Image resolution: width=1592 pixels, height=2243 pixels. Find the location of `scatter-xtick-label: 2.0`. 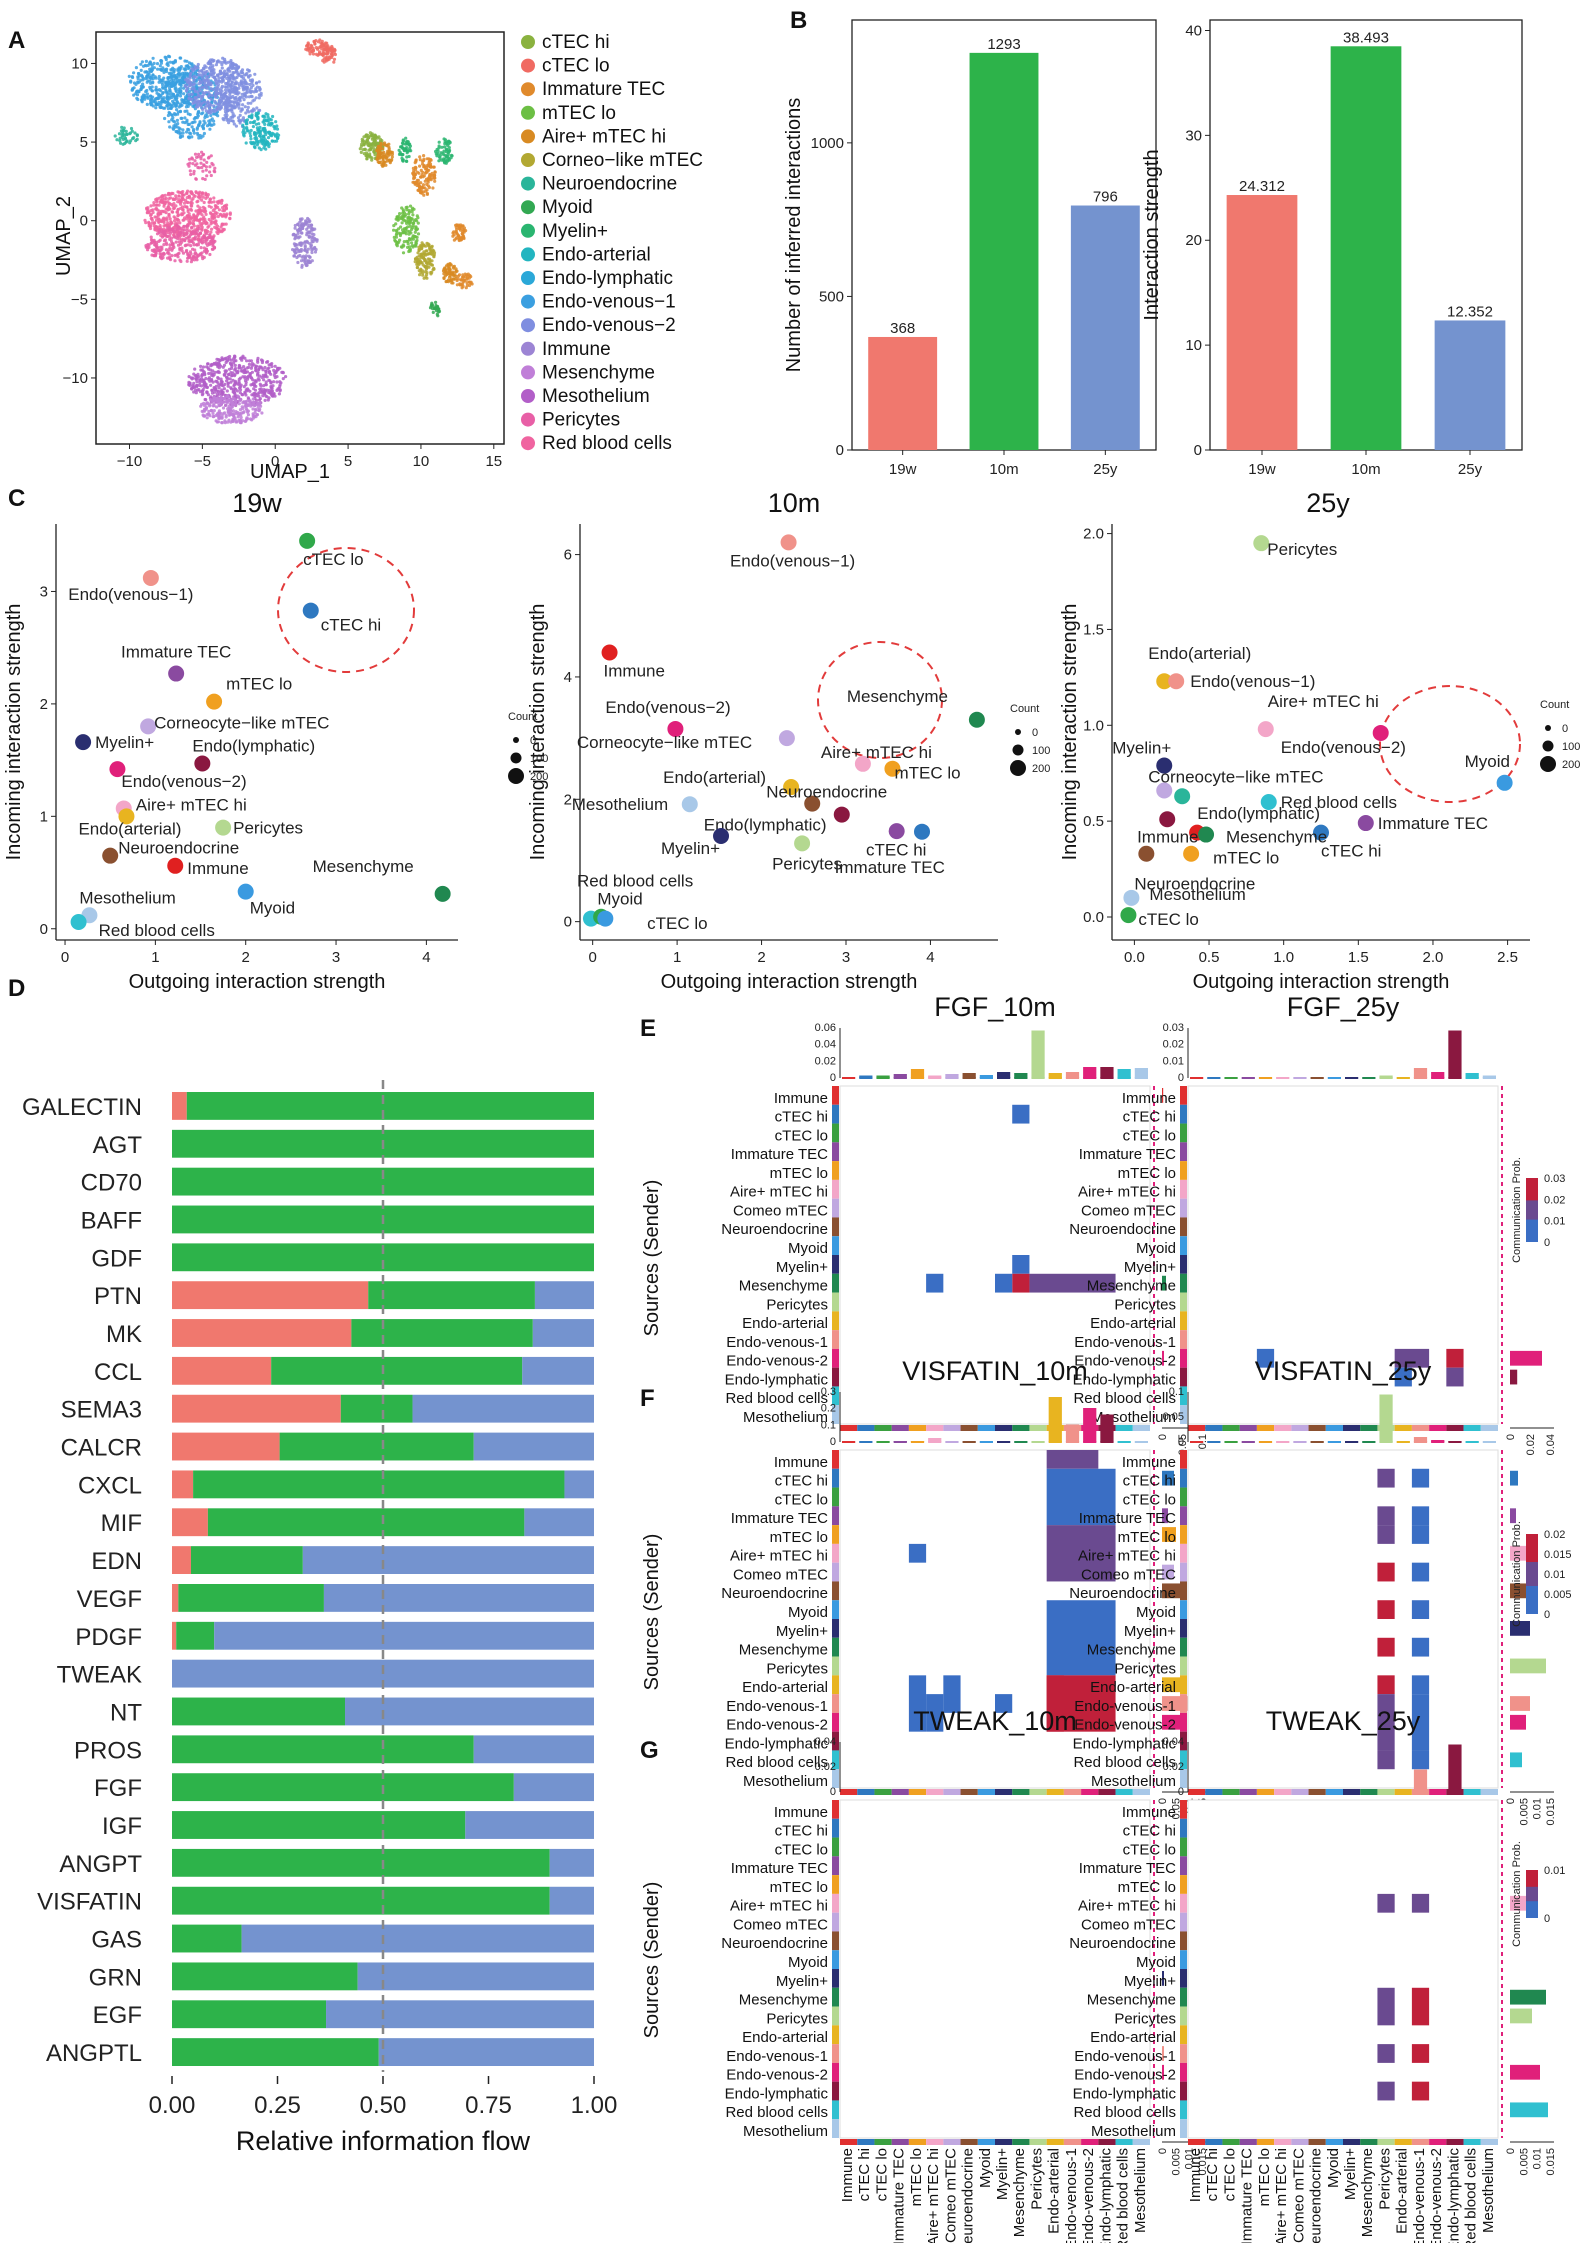

scatter-xtick-label: 2.0 is located at coordinates (1433, 957).